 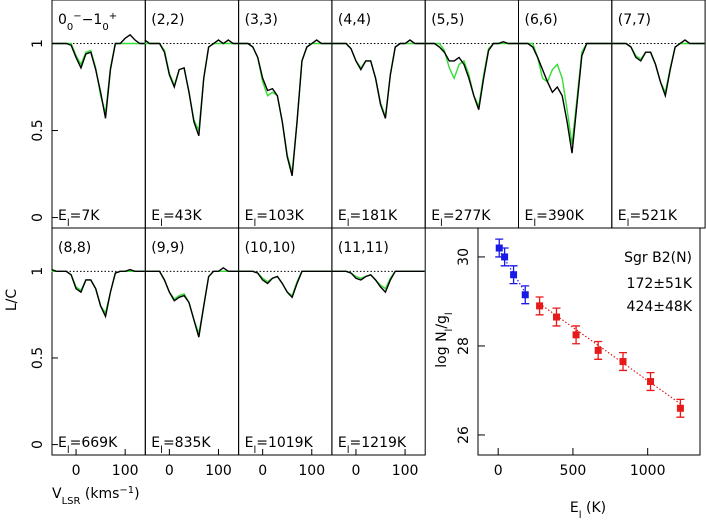 I want to click on energy-label: El=7K, so click(x=79, y=218).